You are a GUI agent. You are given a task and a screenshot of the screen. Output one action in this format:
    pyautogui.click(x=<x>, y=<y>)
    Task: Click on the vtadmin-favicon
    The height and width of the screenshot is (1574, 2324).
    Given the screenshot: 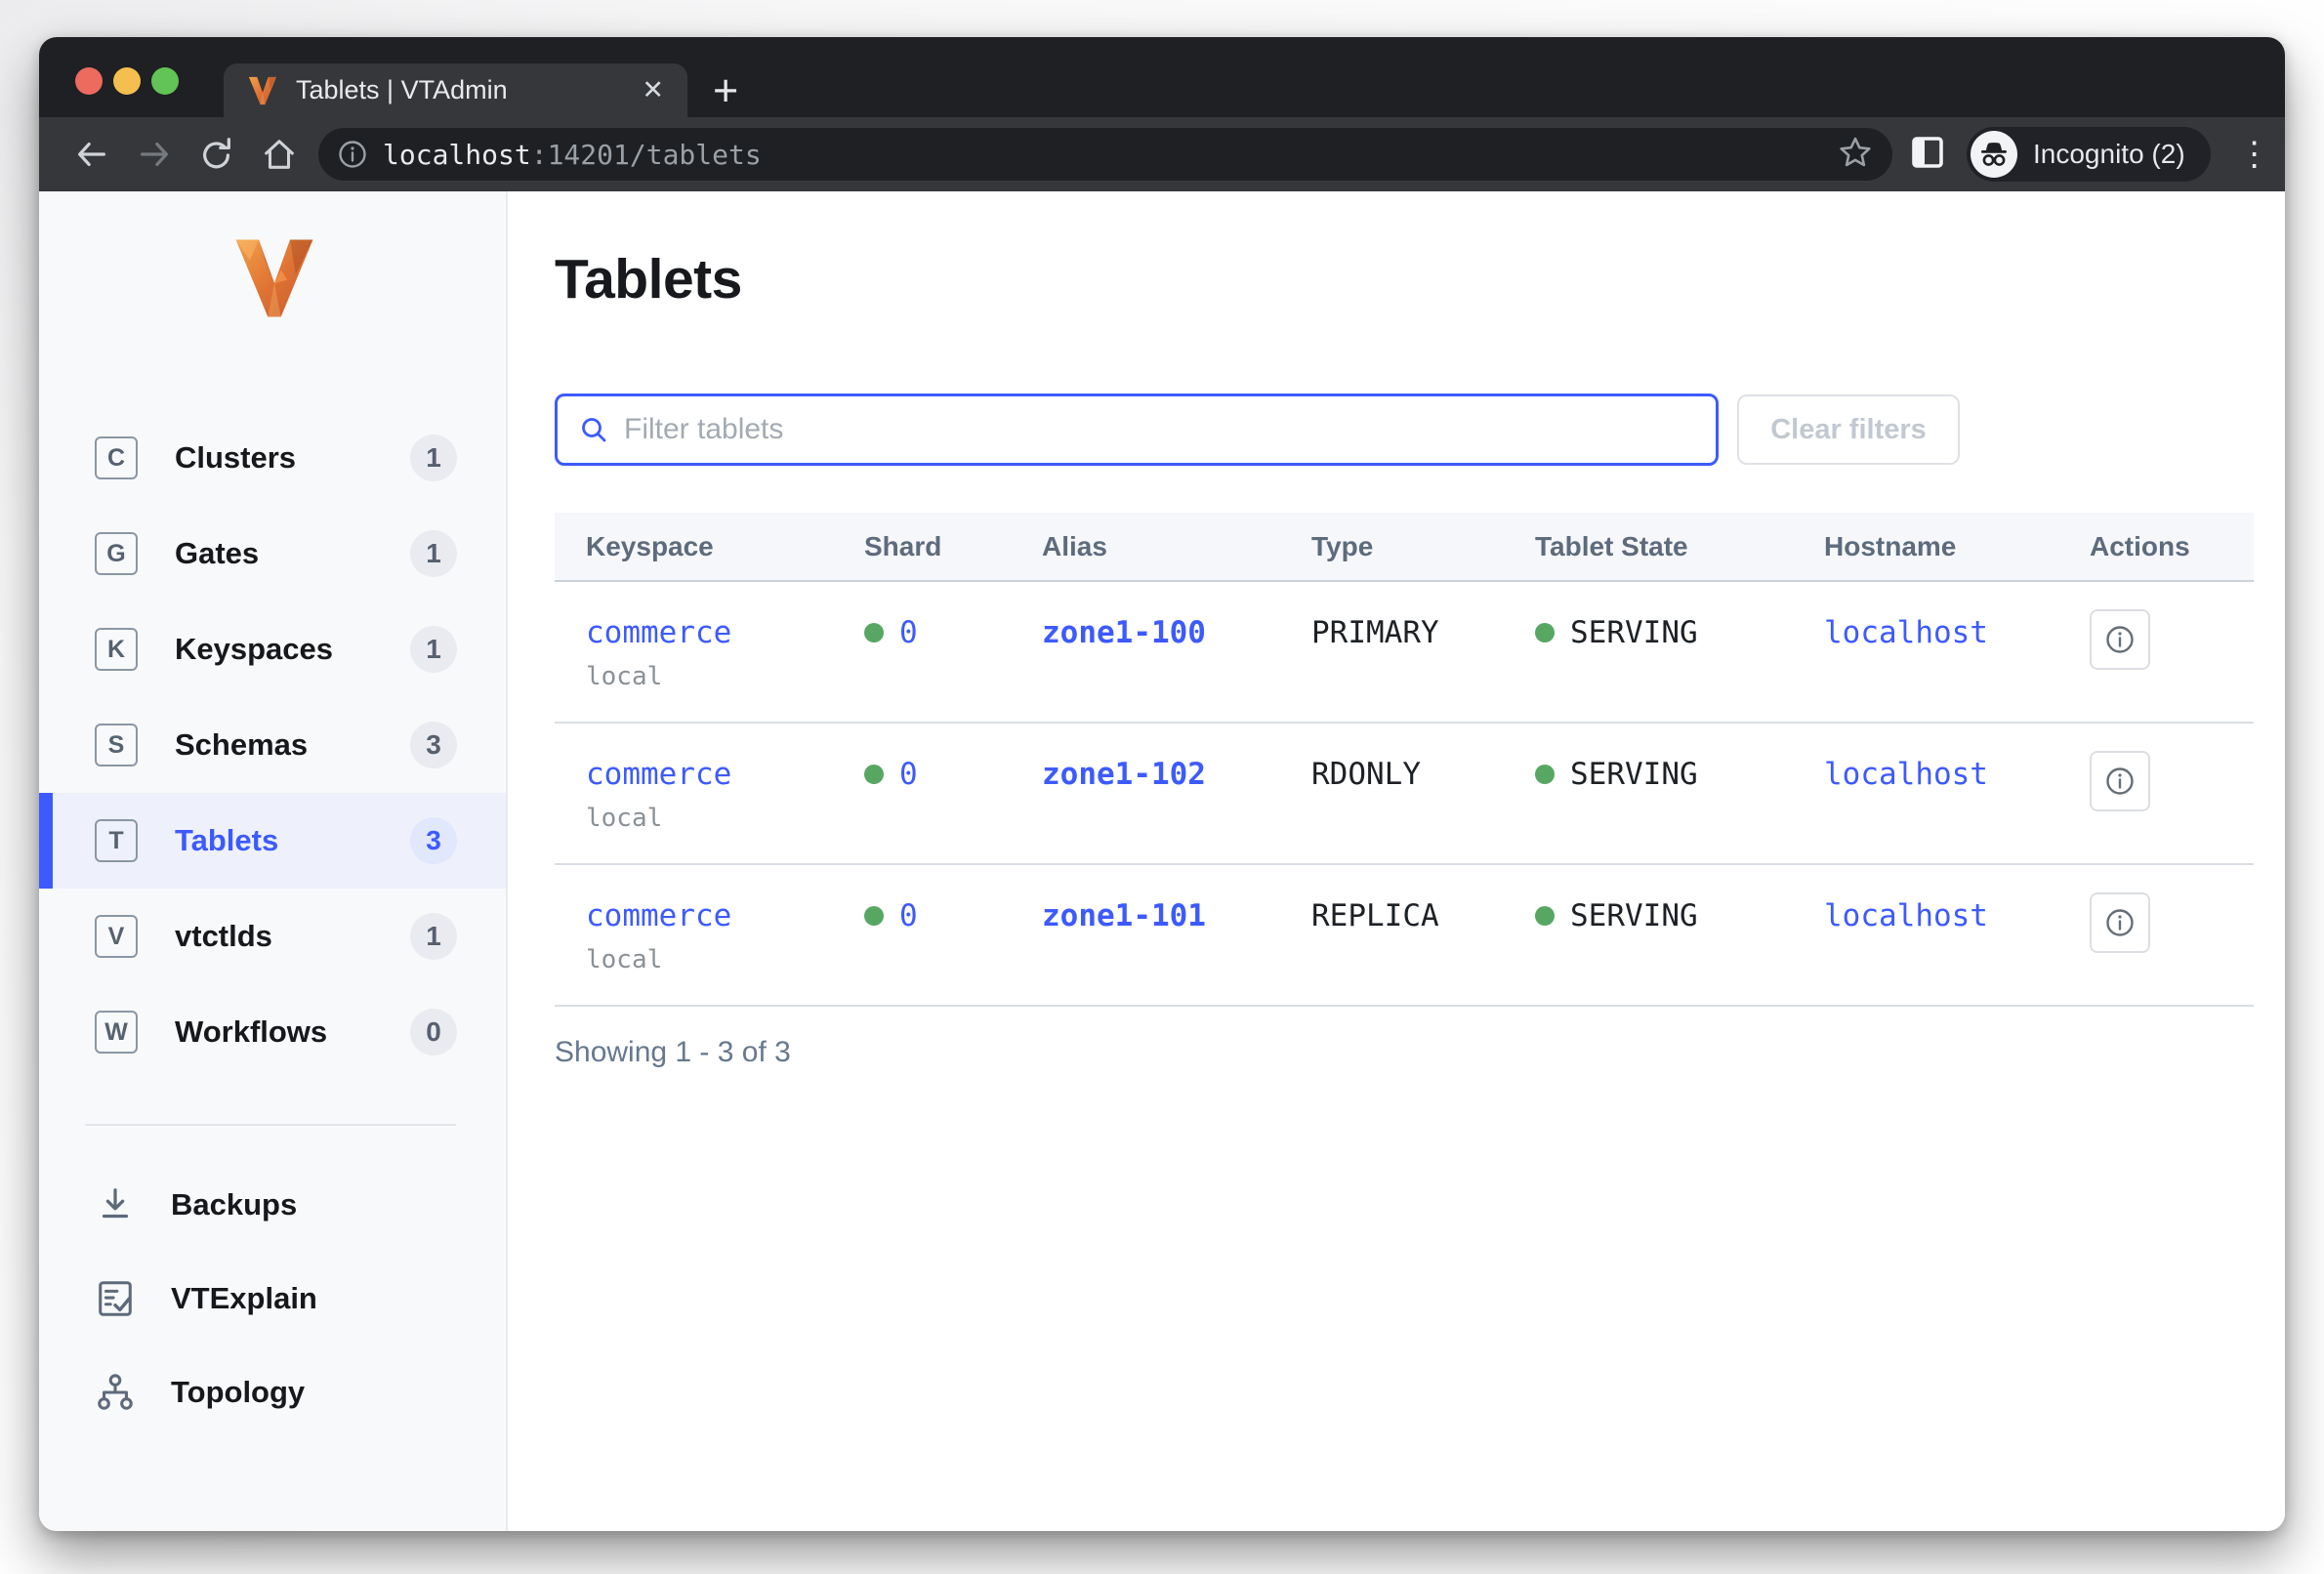 What is the action you would take?
    pyautogui.click(x=262, y=90)
    